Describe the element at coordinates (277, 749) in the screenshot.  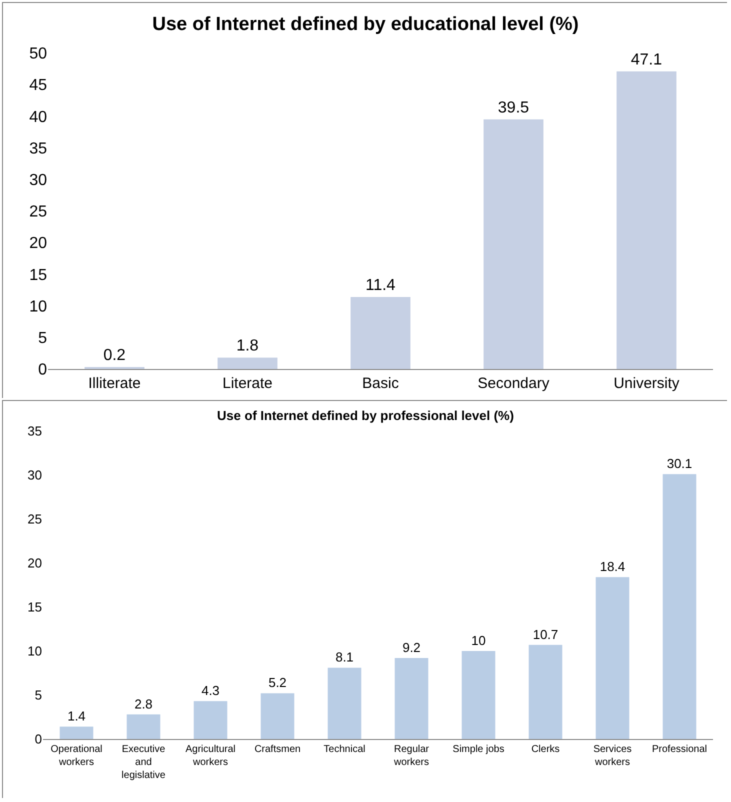
I see `x-tick-label: Craftsmen` at that location.